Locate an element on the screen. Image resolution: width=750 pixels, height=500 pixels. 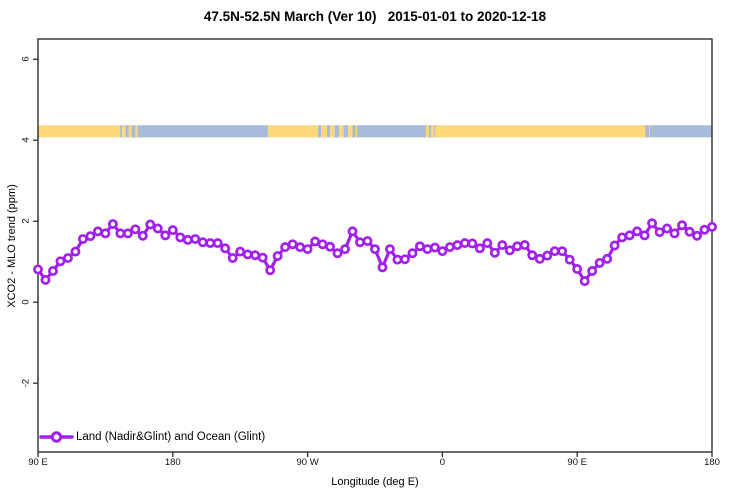
y-tick-label: -2 is located at coordinates (26, 383).